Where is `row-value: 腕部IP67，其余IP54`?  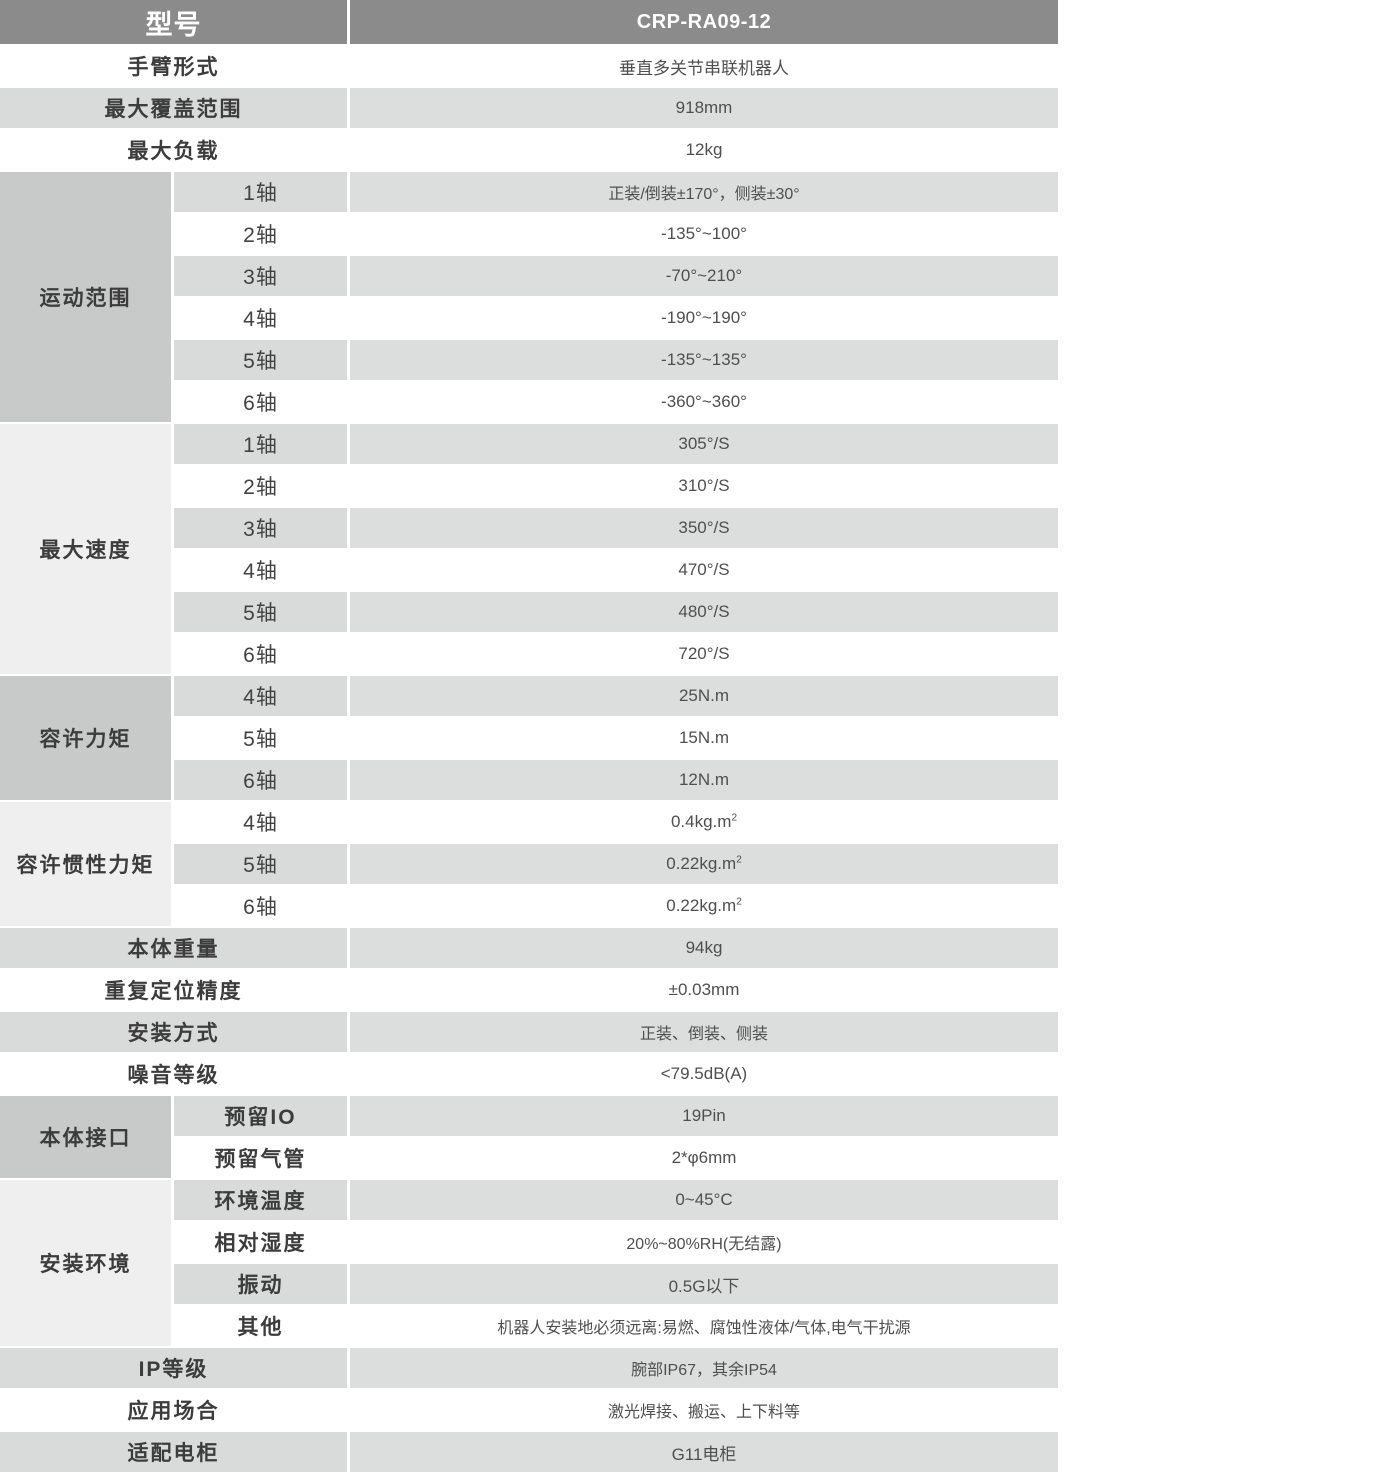
row-value: 腕部IP67，其余IP54 is located at coordinates (704, 1368).